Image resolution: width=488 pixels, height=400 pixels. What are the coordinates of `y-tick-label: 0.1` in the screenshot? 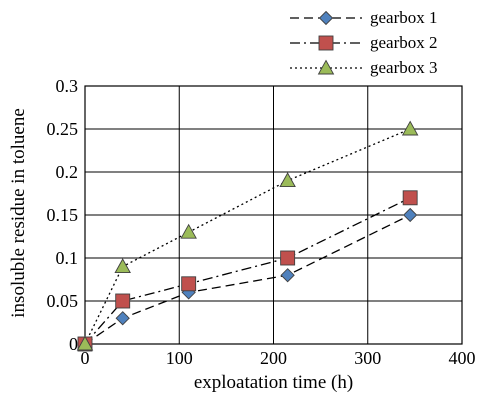 It's located at (67, 258).